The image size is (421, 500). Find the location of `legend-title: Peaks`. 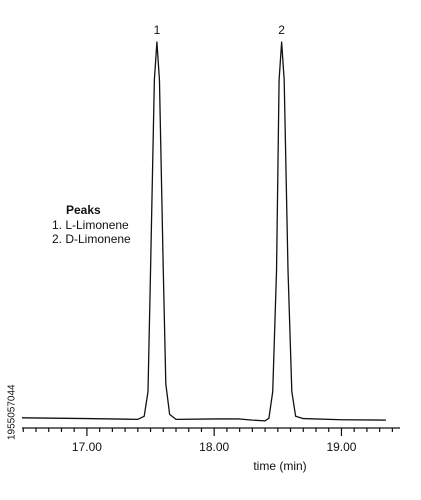

legend-title: Peaks is located at coordinates (83, 210).